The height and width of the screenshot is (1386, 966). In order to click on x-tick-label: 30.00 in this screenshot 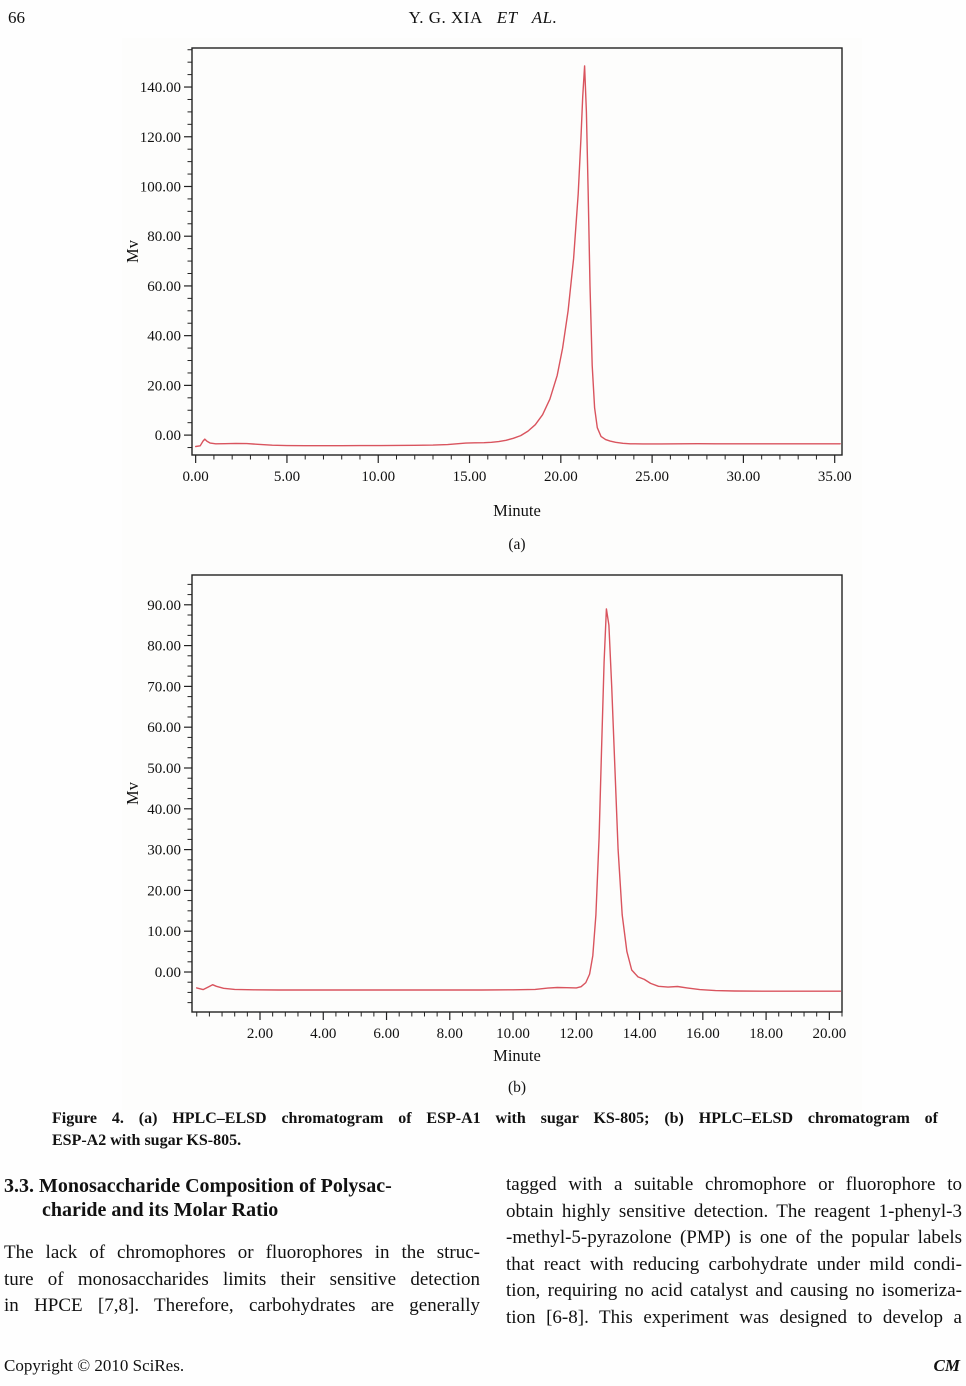, I will do `click(744, 477)`.